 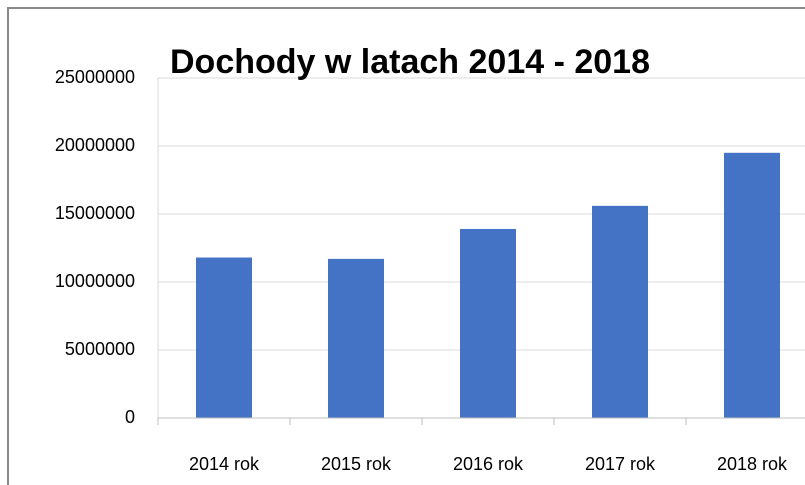 What do you see at coordinates (224, 464) in the screenshot?
I see `x-tick-label: 2014 rok` at bounding box center [224, 464].